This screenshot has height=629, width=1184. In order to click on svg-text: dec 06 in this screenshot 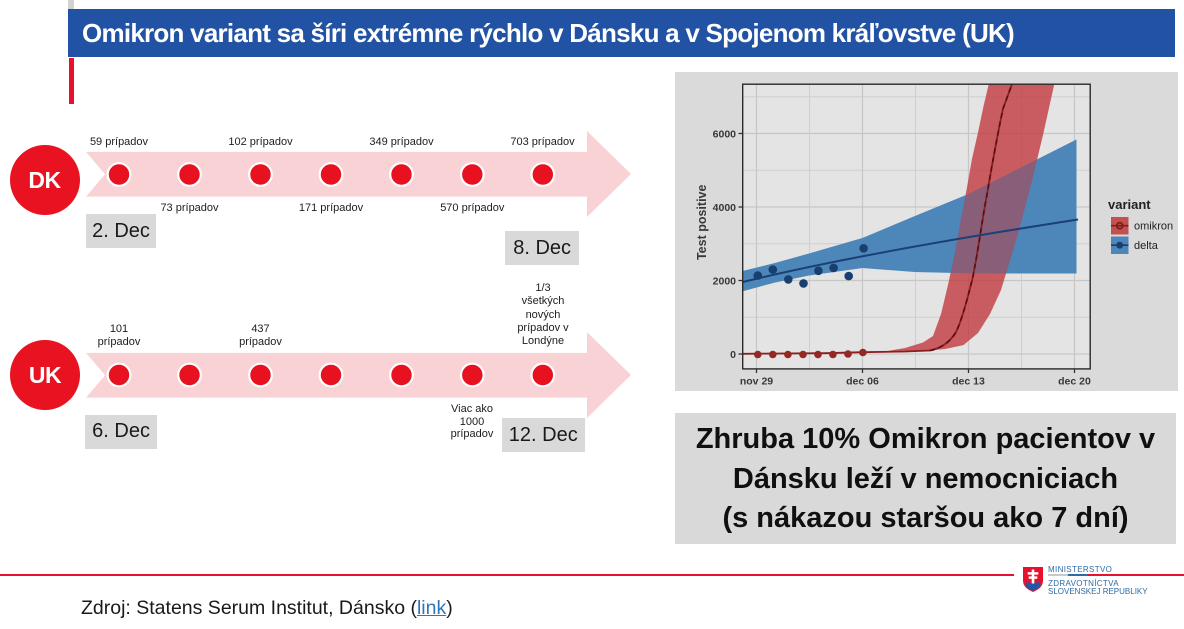, I will do `click(862, 382)`.